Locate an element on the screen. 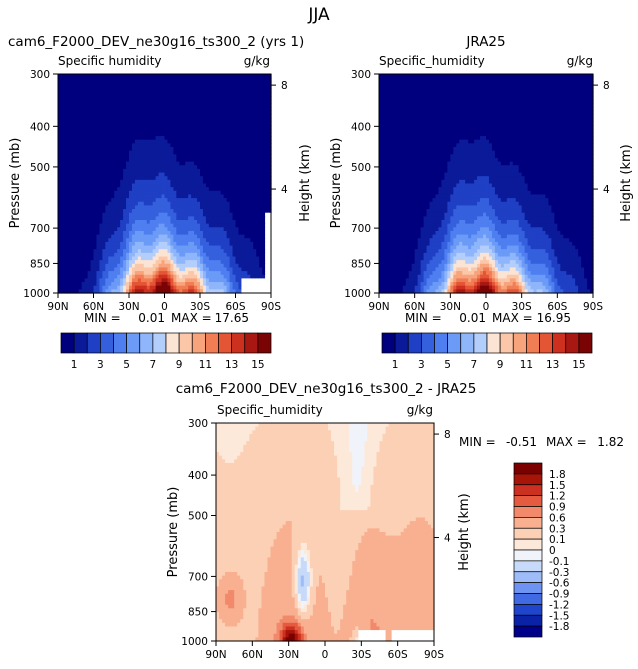  colorbar-label: 15 is located at coordinates (257, 365).